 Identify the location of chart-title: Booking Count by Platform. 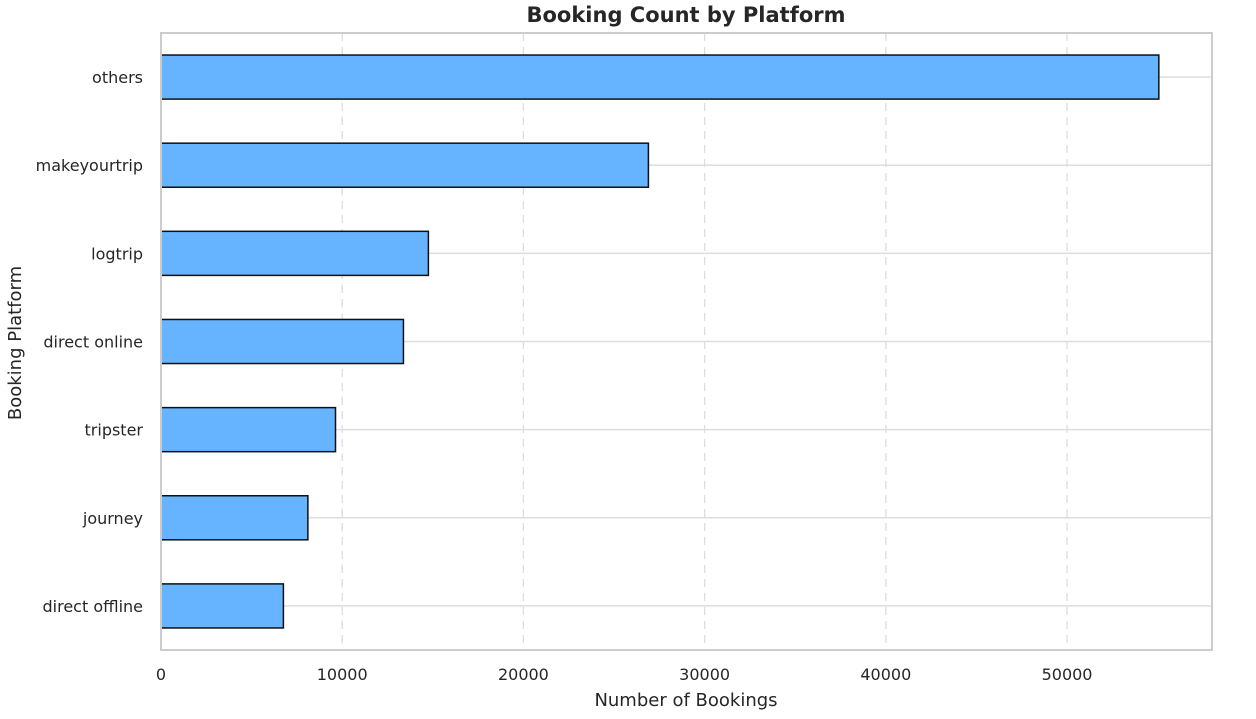
(685, 15).